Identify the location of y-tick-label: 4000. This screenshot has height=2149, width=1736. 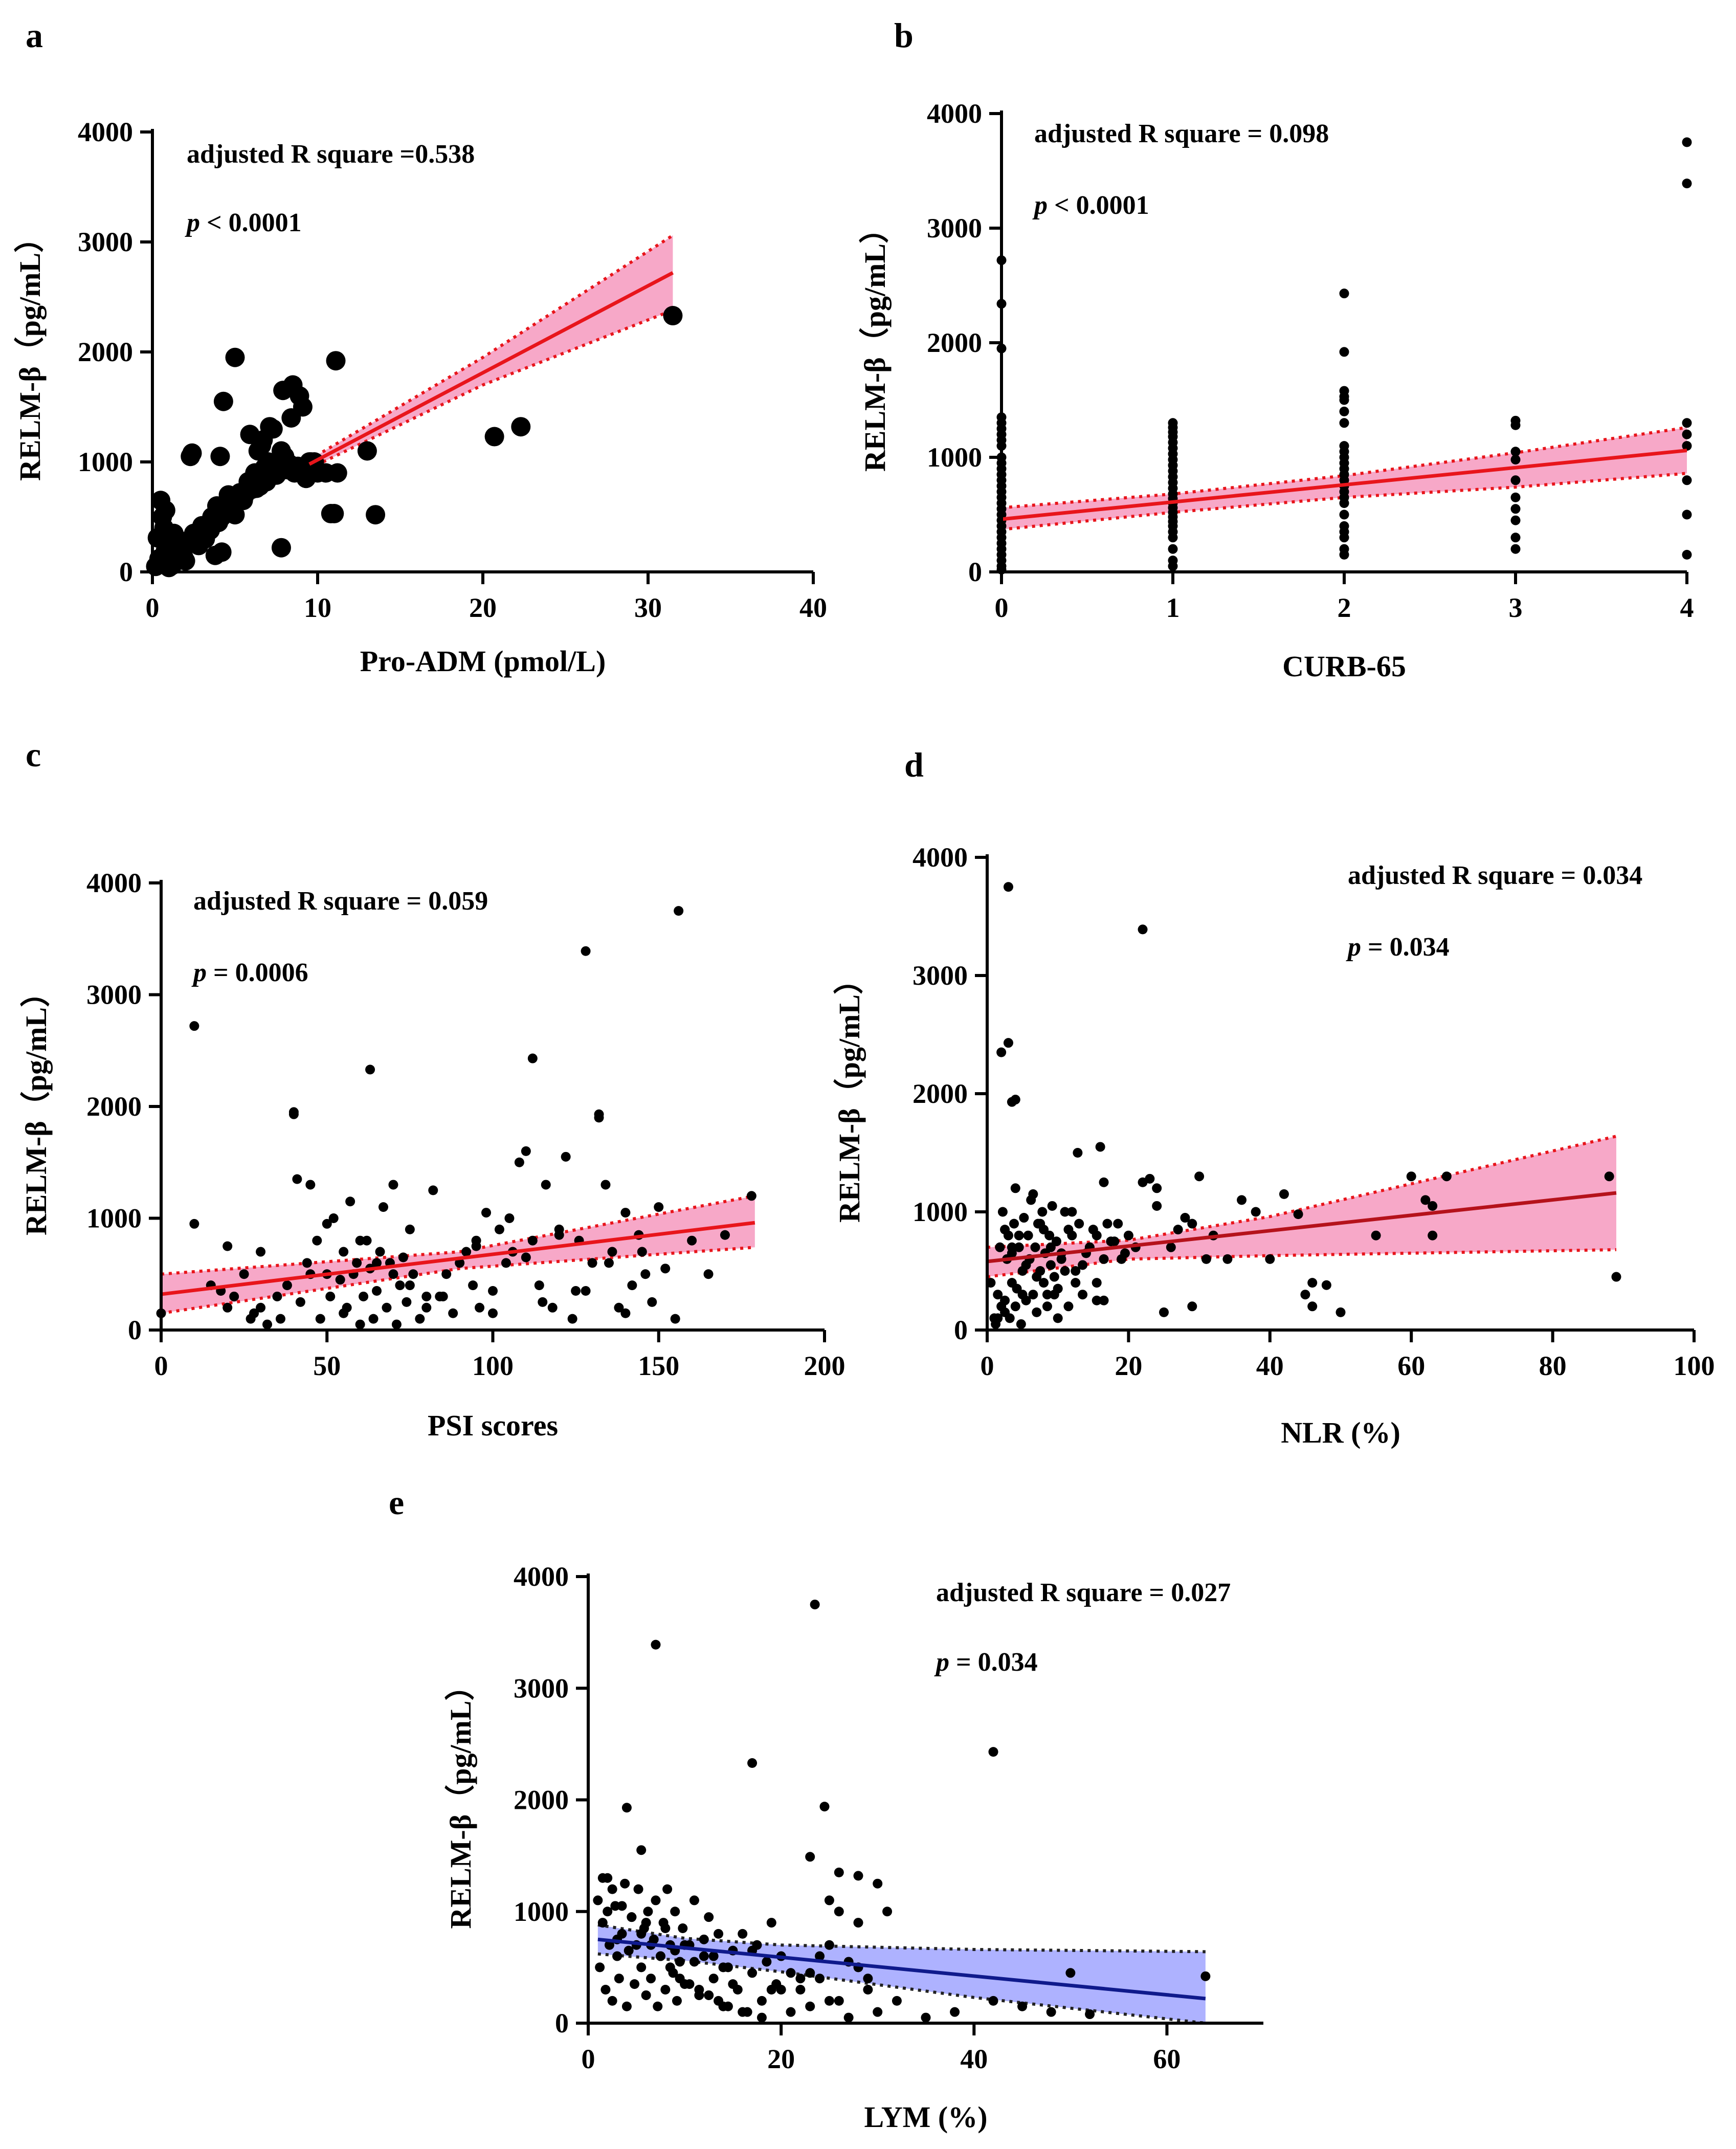
(955, 113).